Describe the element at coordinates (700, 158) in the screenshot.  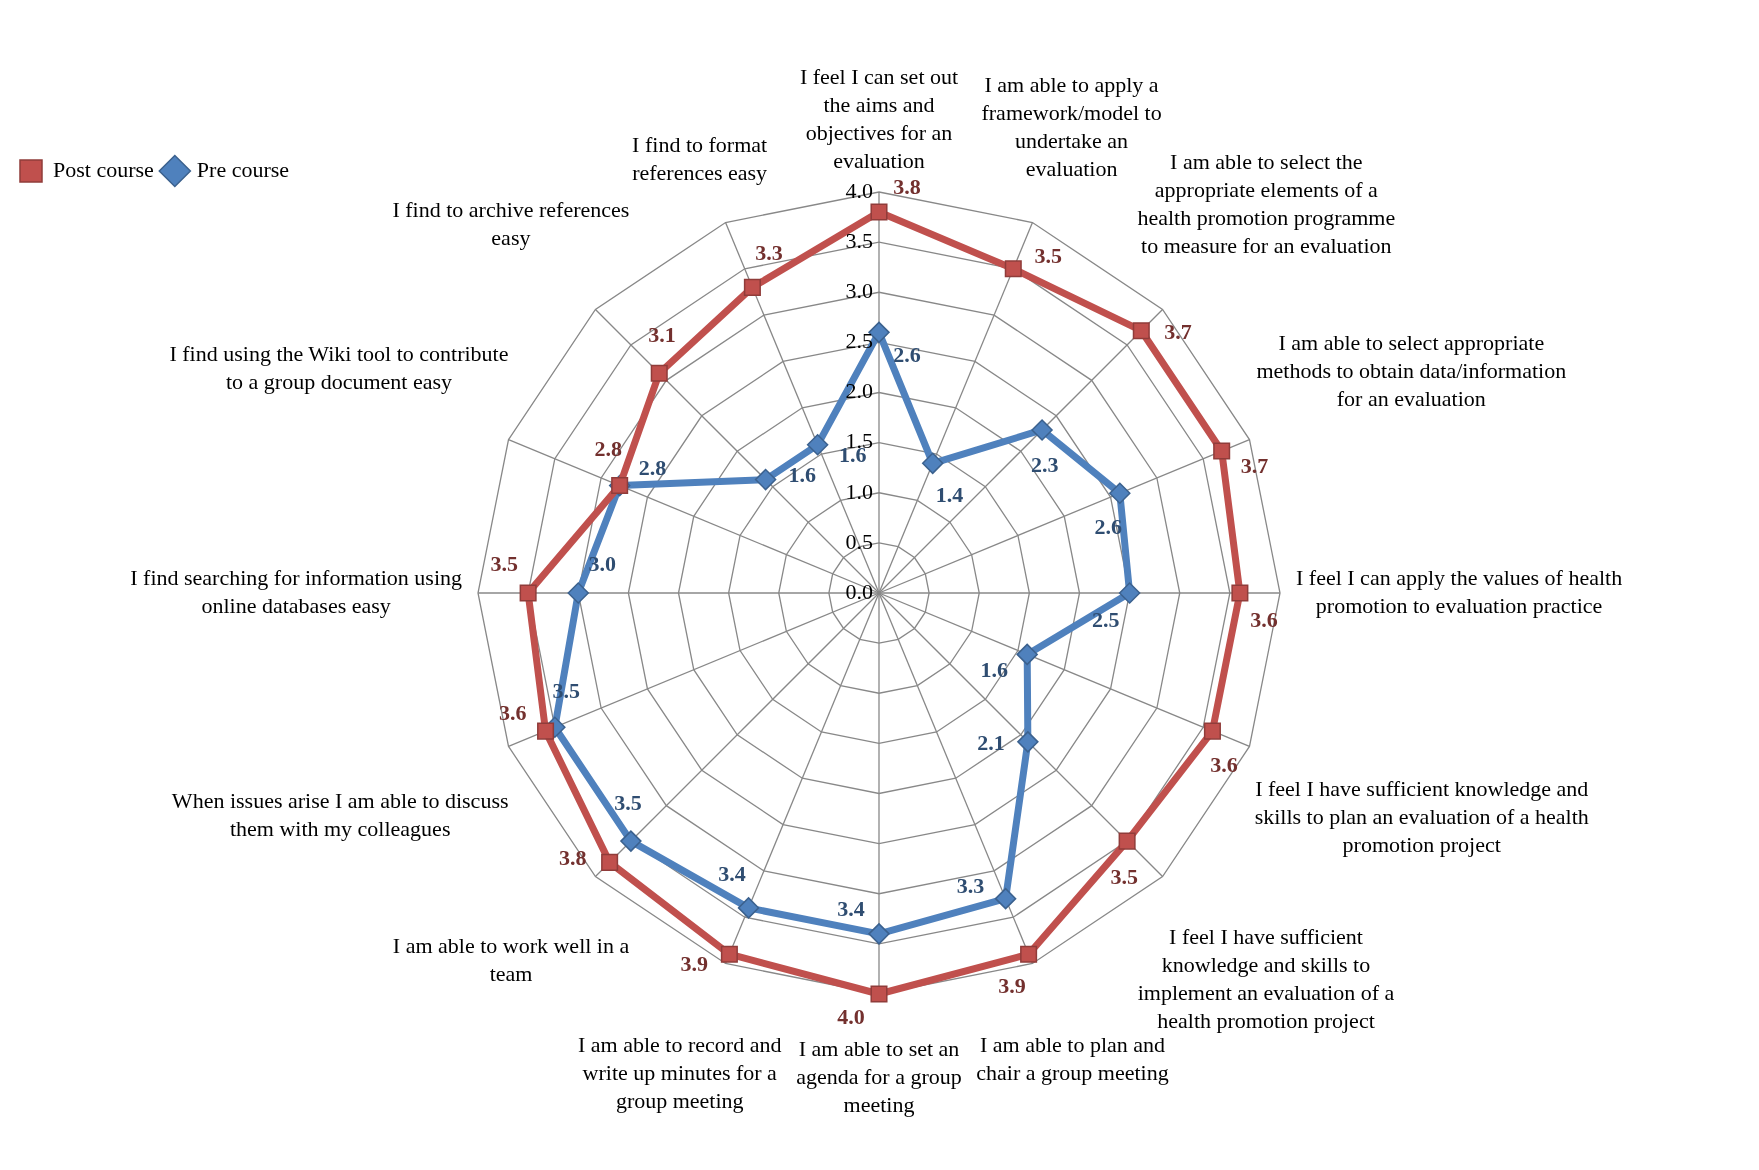
I see `spoke-label: I find to format references easy` at that location.